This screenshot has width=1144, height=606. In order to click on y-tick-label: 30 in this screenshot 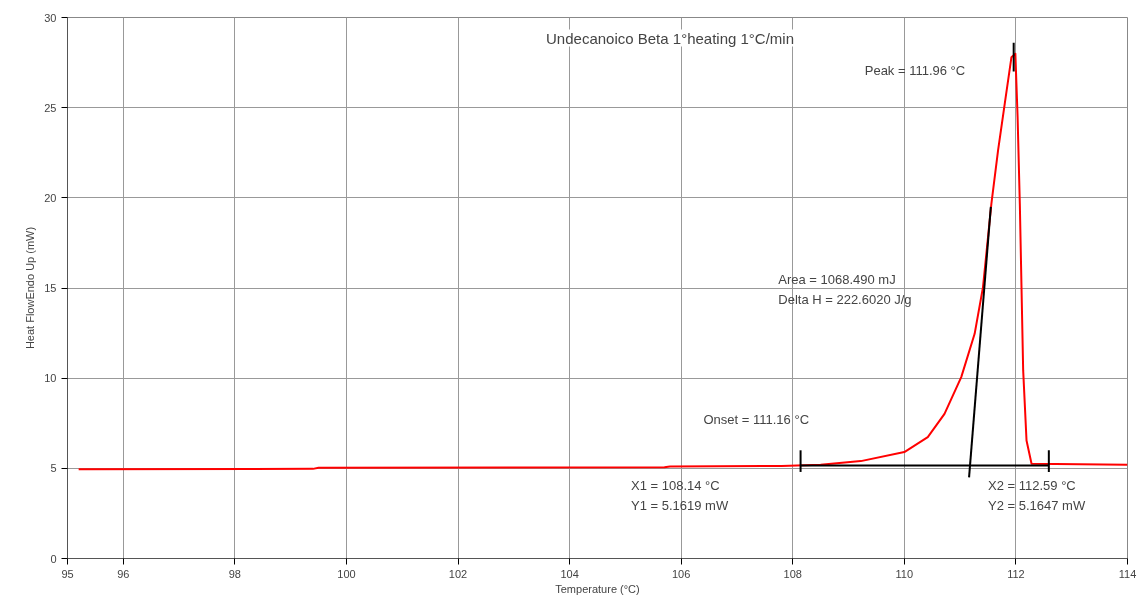, I will do `click(50, 17)`.